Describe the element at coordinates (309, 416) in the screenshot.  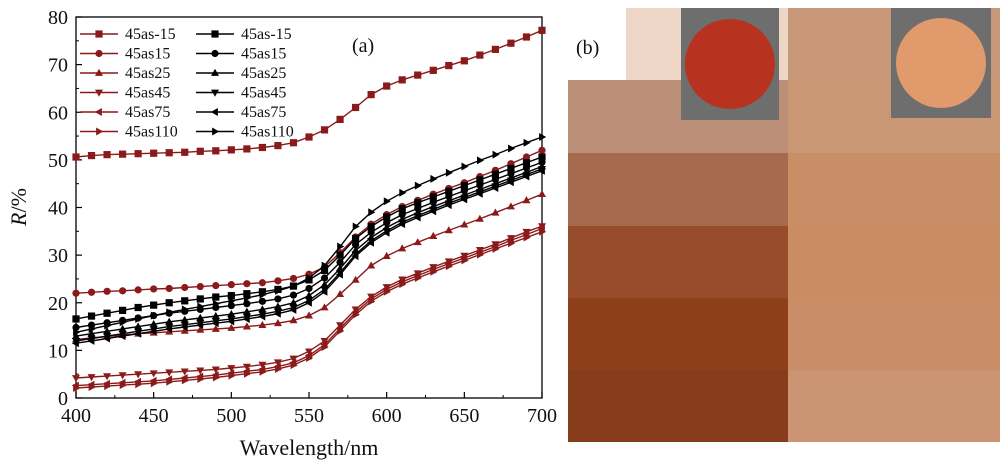
I see `x-tick-label: 550` at that location.